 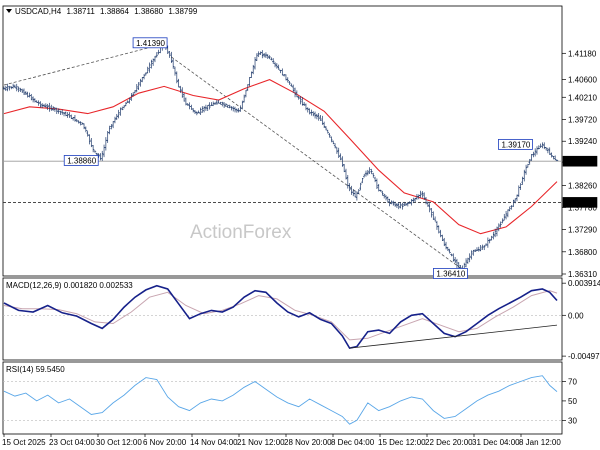 What do you see at coordinates (24, 442) in the screenshot?
I see `time-tick-label: 15 Oct 2025` at bounding box center [24, 442].